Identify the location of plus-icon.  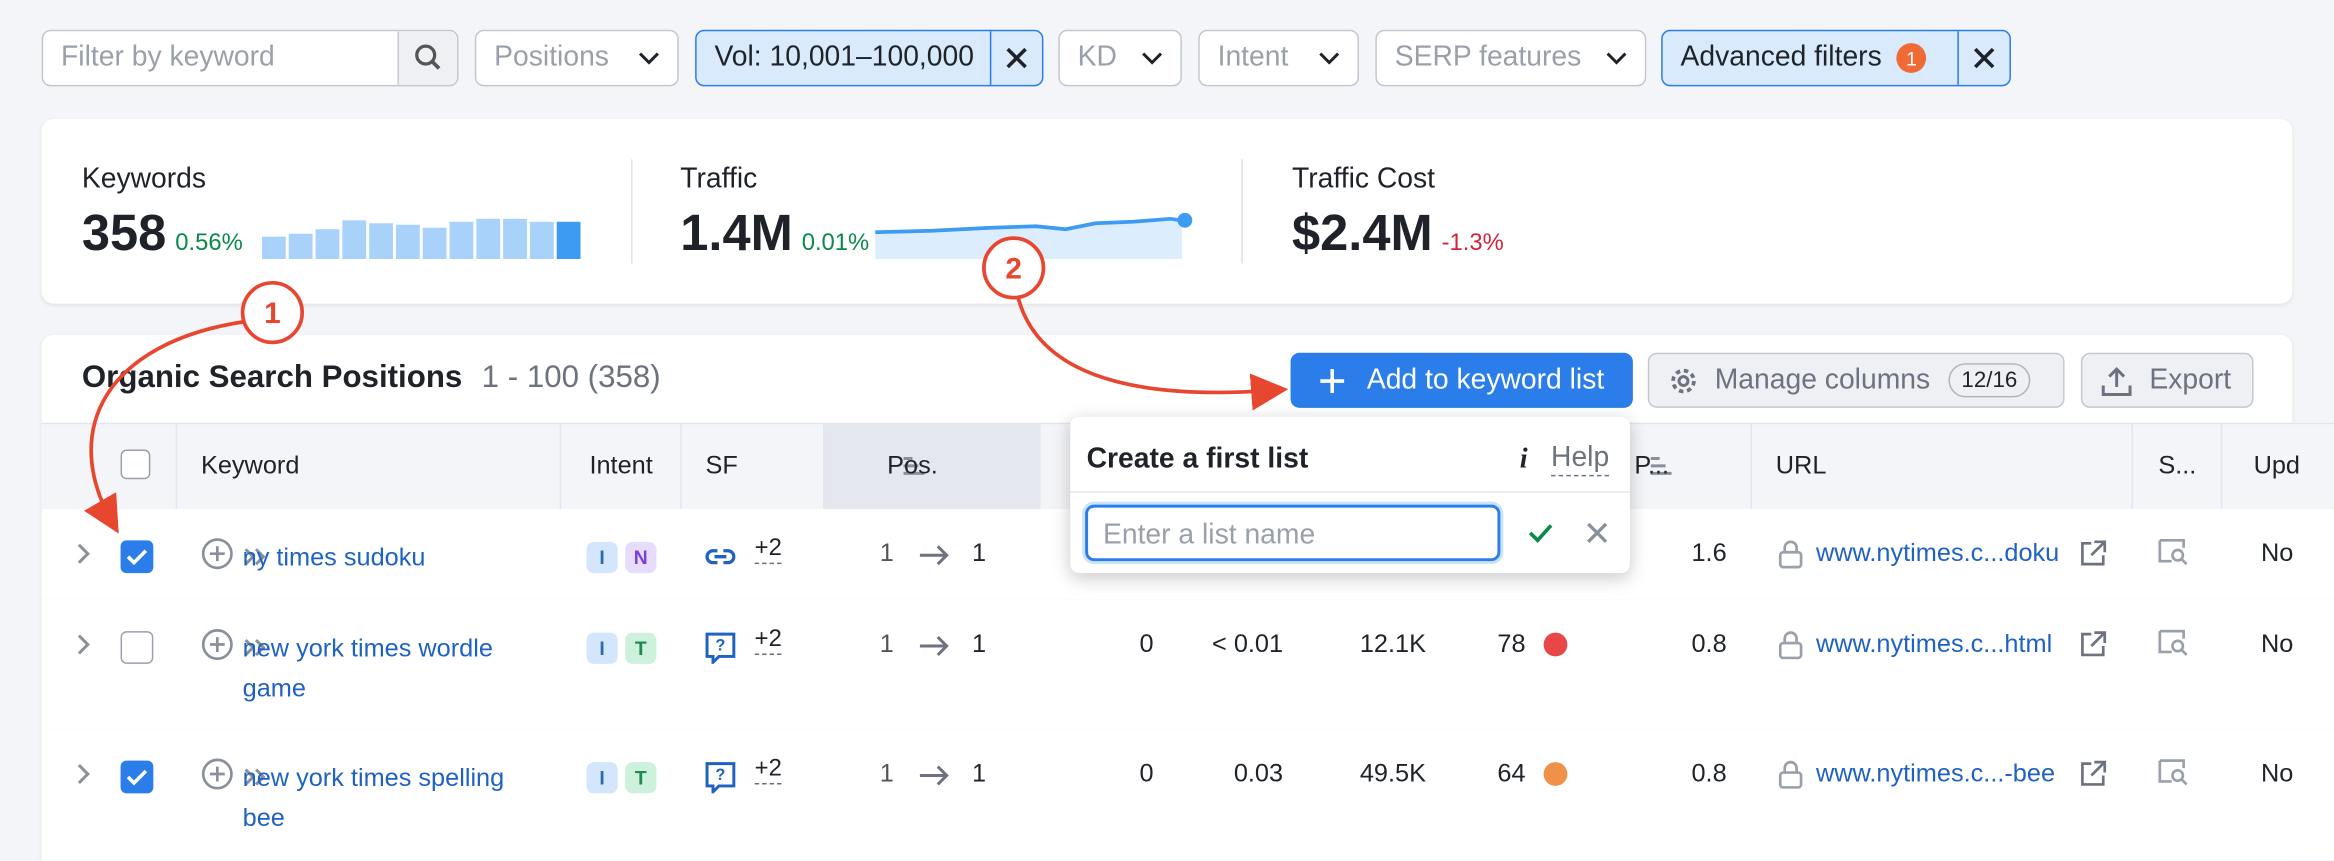
(1332, 380).